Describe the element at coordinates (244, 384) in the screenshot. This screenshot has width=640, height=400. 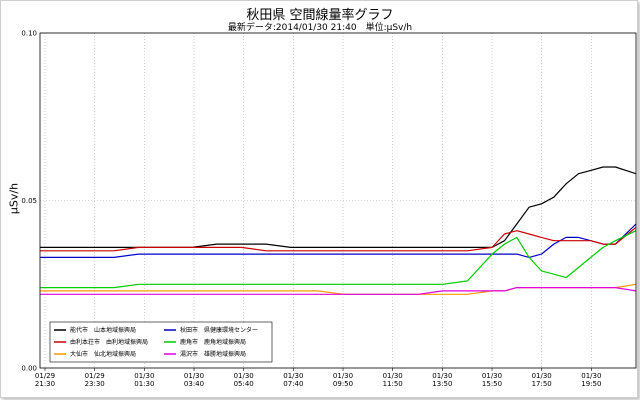
I see `x-tick-label-time: 05:40` at that location.